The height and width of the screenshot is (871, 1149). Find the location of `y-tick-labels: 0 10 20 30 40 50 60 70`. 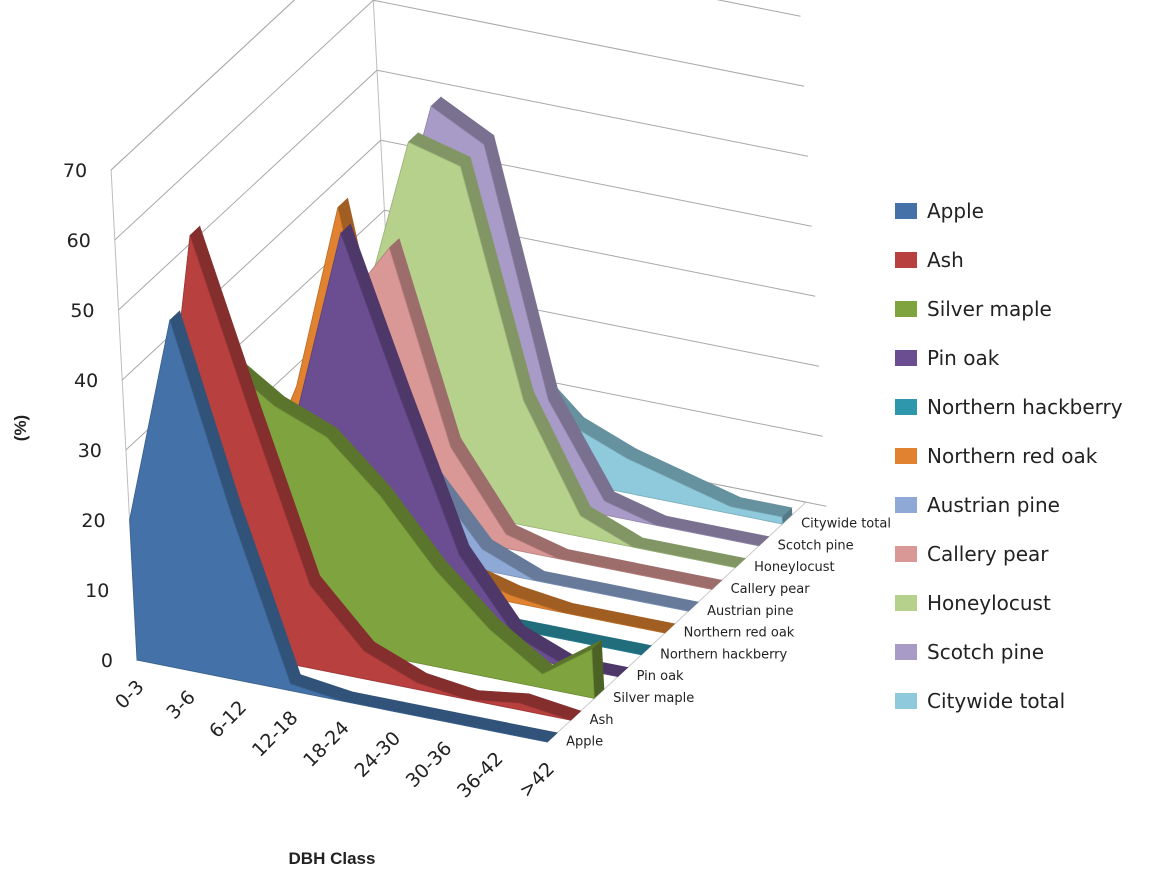

y-tick-labels: 0 10 20 30 40 50 60 70 is located at coordinates (88, 416).